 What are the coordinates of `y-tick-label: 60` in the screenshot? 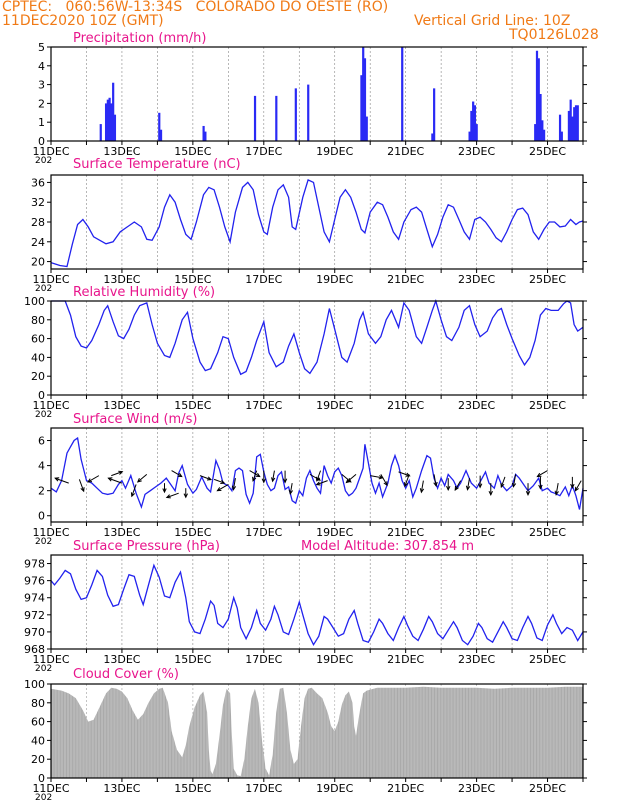 It's located at (38, 339).